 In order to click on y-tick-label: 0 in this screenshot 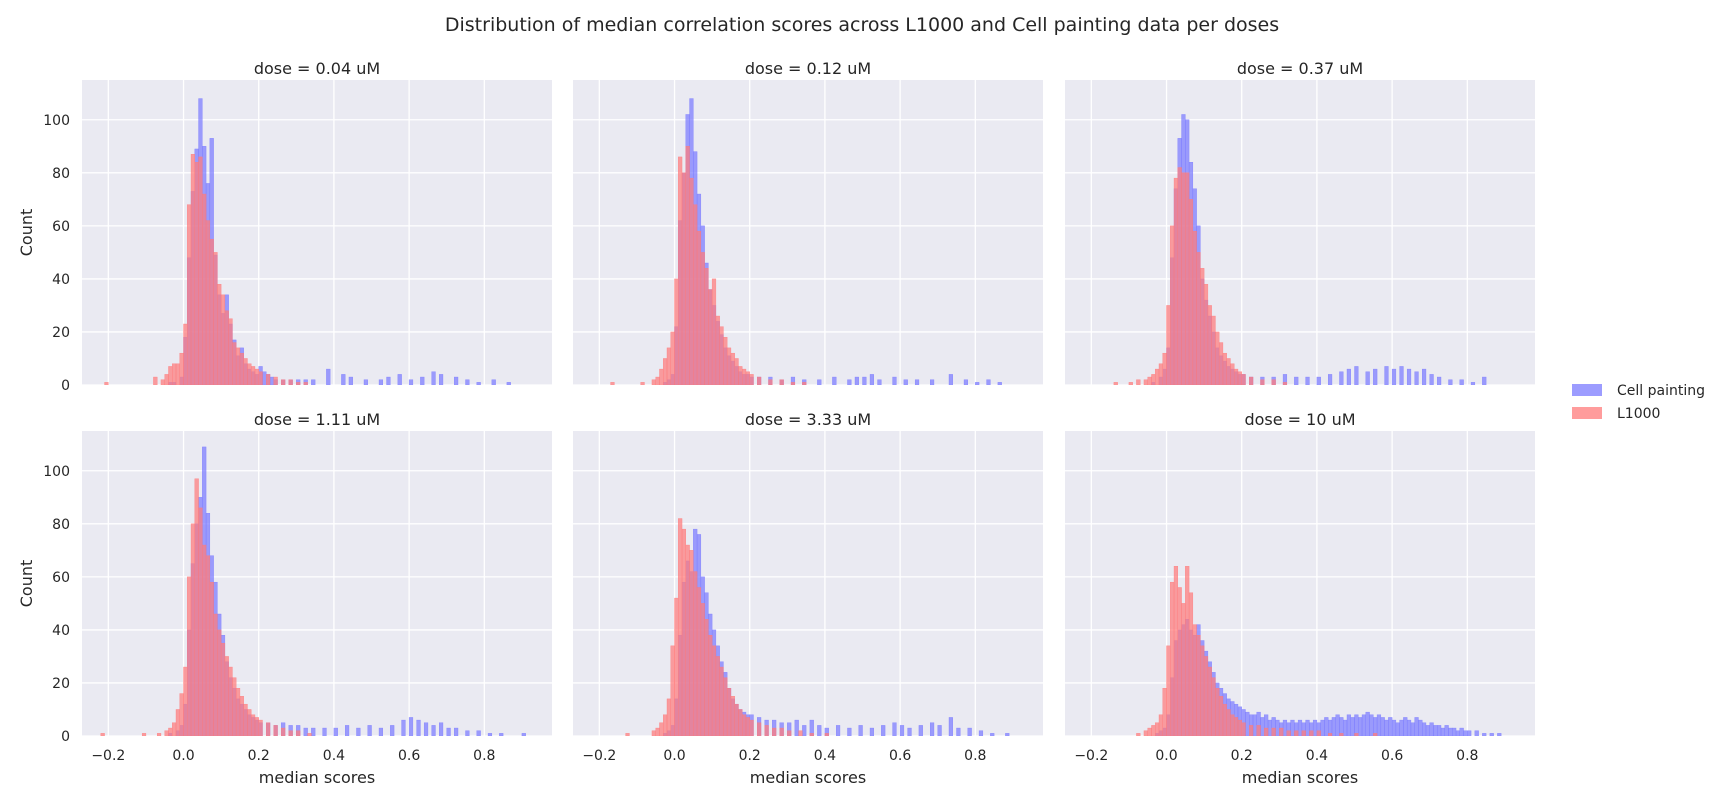, I will do `click(65, 386)`.